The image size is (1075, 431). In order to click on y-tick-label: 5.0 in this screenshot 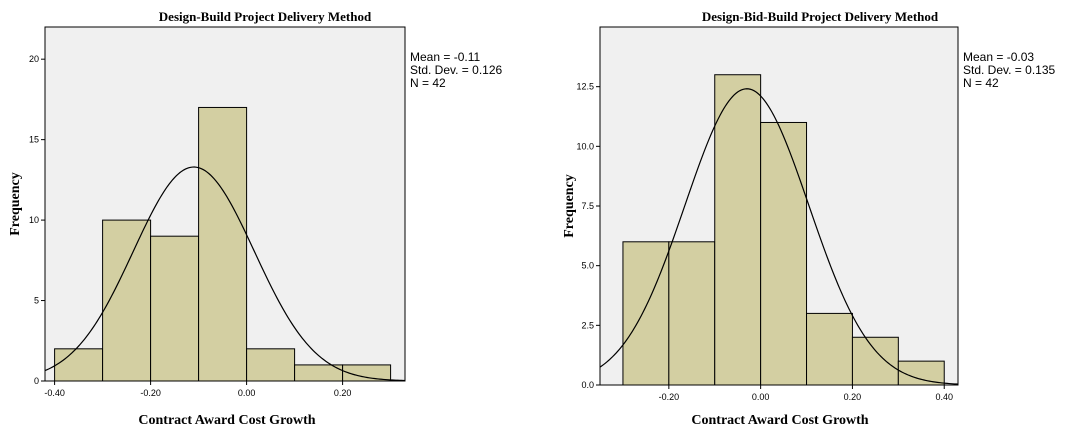, I will do `click(587, 266)`.